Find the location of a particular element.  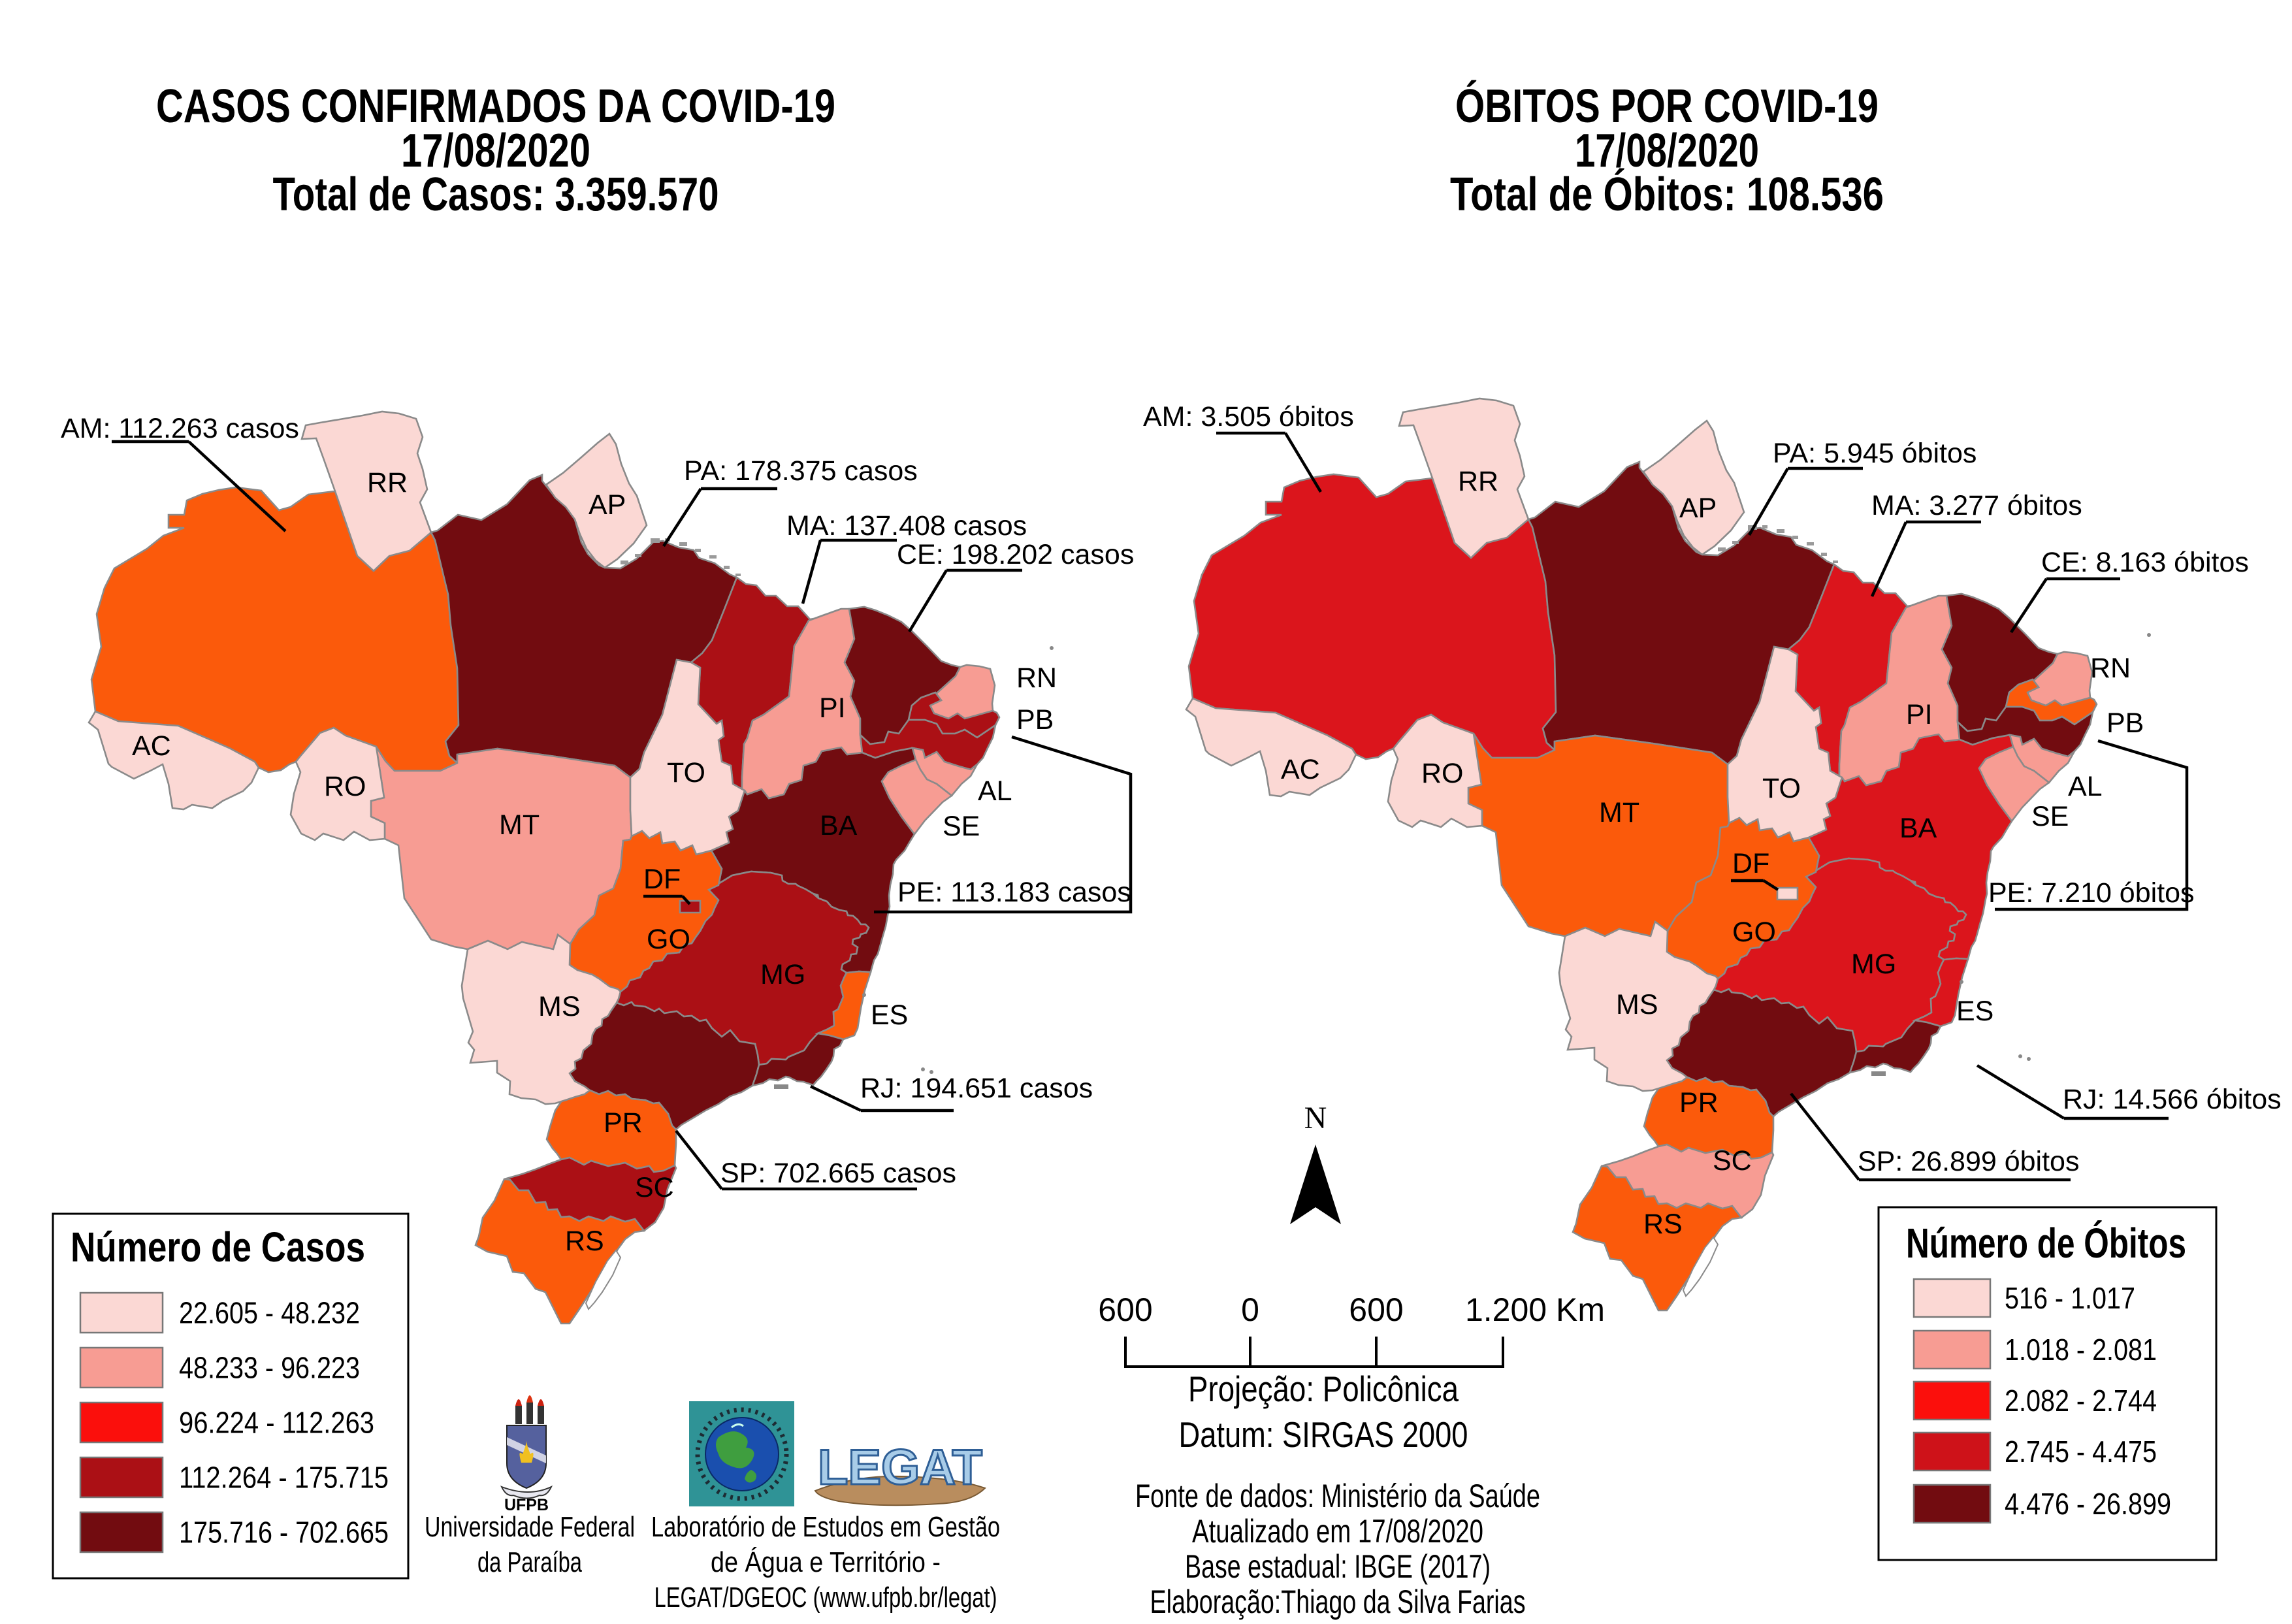

svg-text: 1.018 - 2.081 is located at coordinates (2081, 1350).